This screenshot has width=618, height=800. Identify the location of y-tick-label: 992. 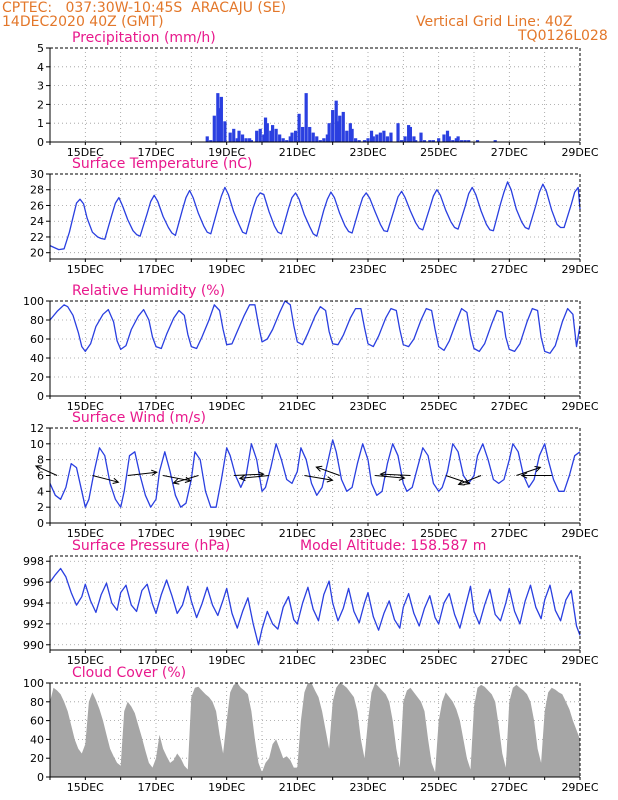
(33, 624).